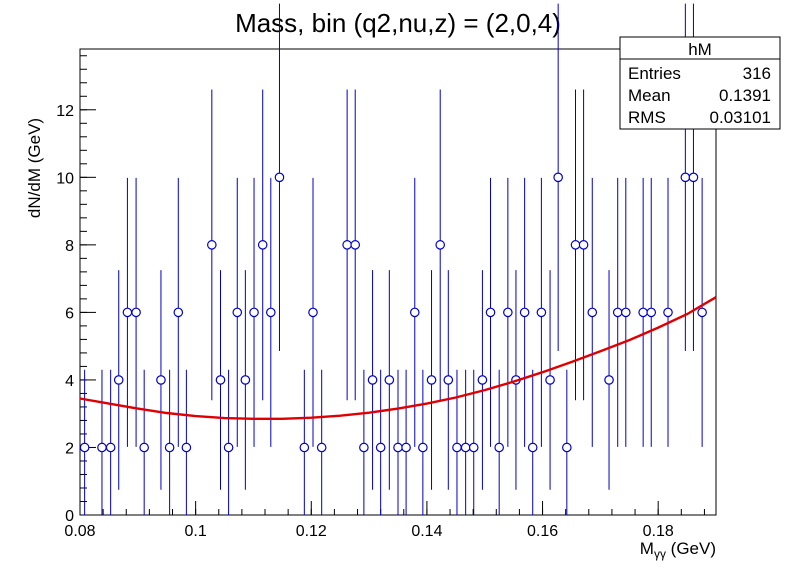 The width and height of the screenshot is (796, 577). I want to click on stats-entries-value: 316, so click(757, 73).